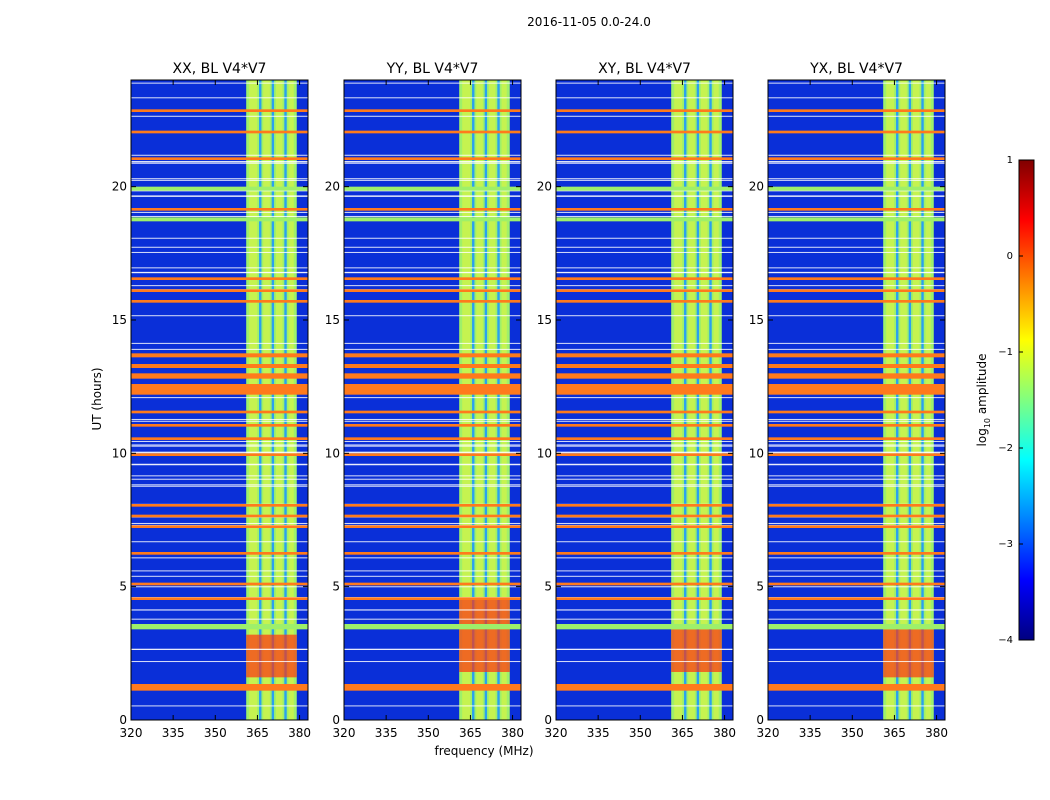 Image resolution: width=1050 pixels, height=800 pixels. I want to click on x-tick-label: 365, so click(470, 733).